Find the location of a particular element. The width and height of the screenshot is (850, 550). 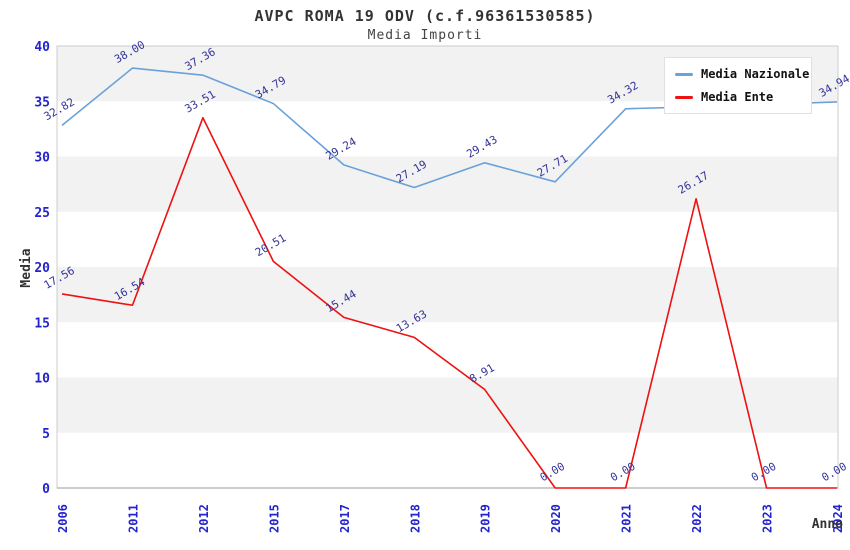

x-tick-label: 2021 is located at coordinates (627, 518).